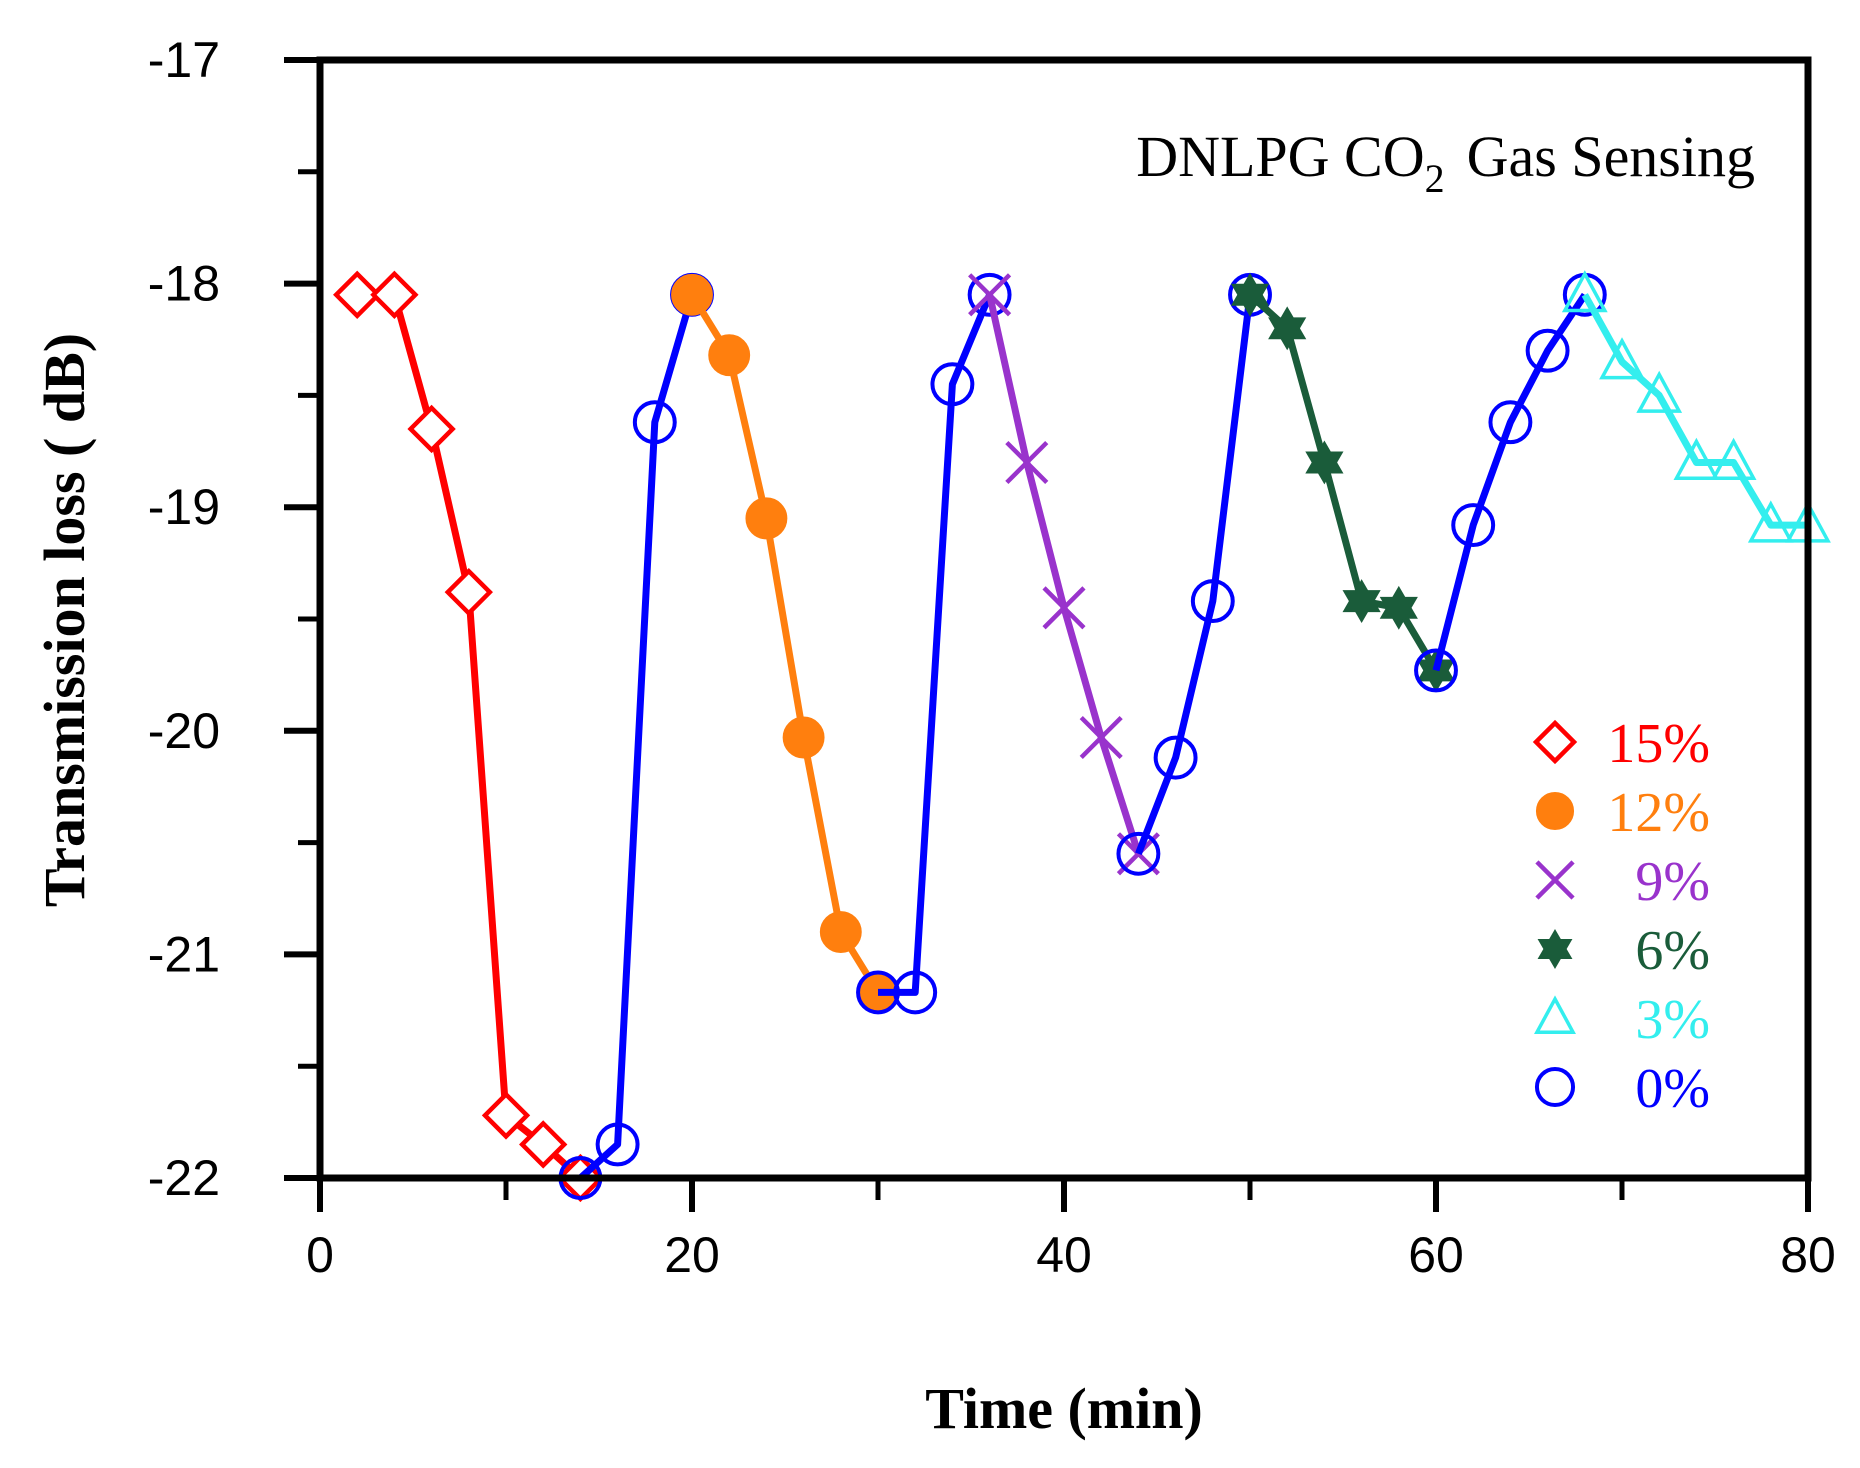 The image size is (1860, 1468). I want to click on legend-item: 9%, so click(1622, 882).